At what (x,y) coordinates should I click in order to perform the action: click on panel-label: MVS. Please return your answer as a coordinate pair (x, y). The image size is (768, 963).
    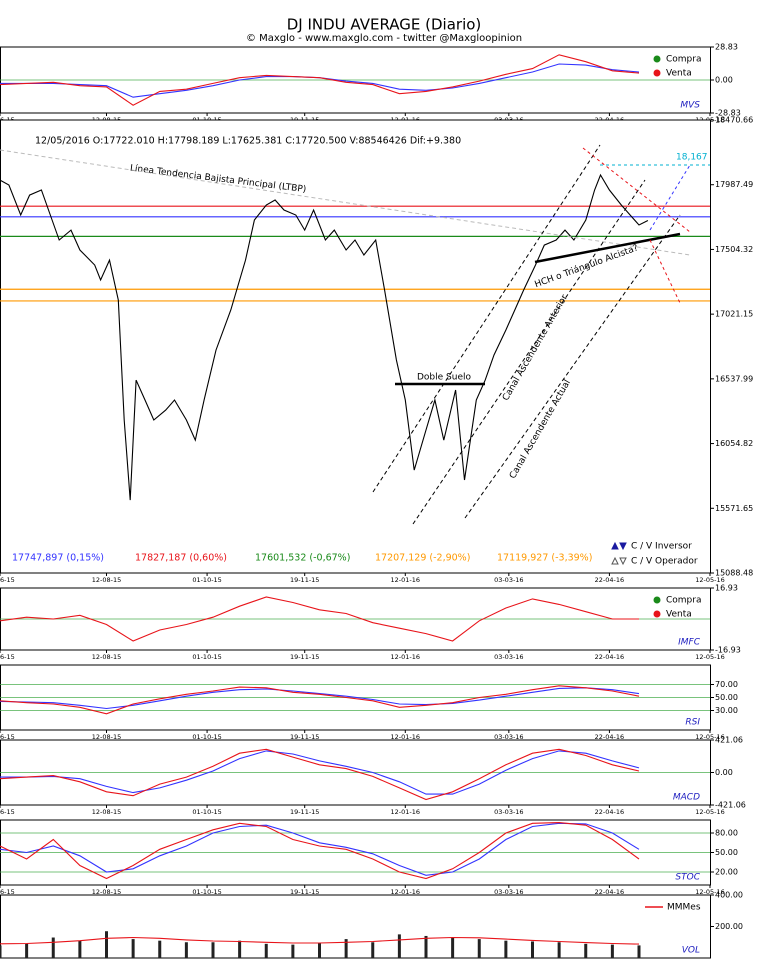
    Looking at the image, I should click on (690, 106).